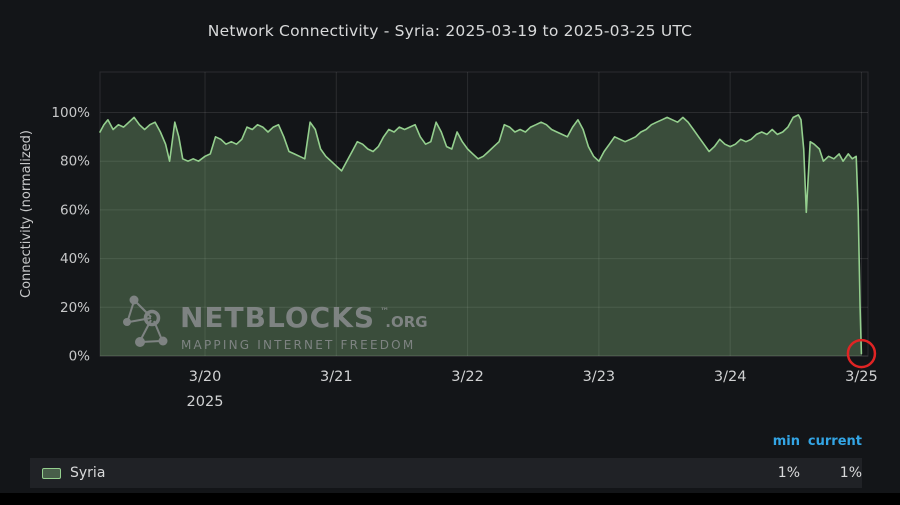 The image size is (900, 505). I want to click on series-color-swatch, so click(51, 473).